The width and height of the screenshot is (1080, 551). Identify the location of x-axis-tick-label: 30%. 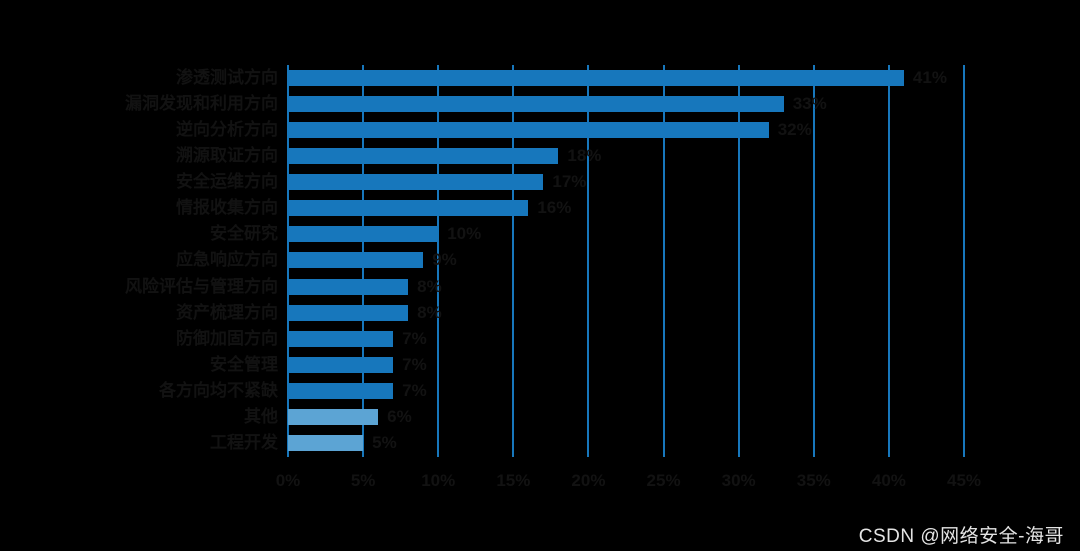
(738, 480).